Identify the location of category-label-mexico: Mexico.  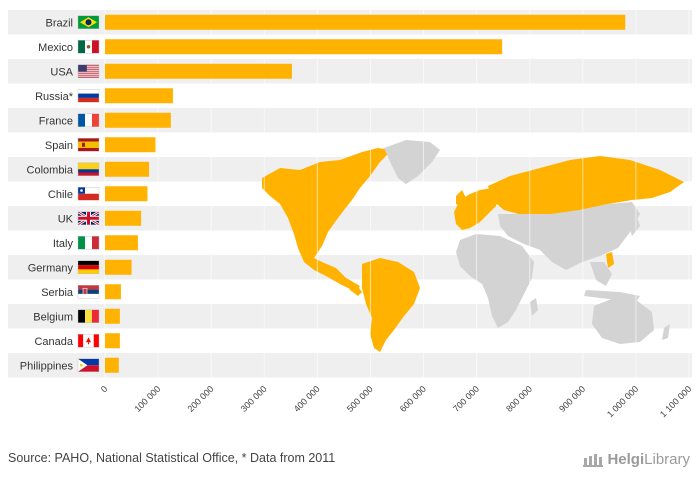
(55, 48).